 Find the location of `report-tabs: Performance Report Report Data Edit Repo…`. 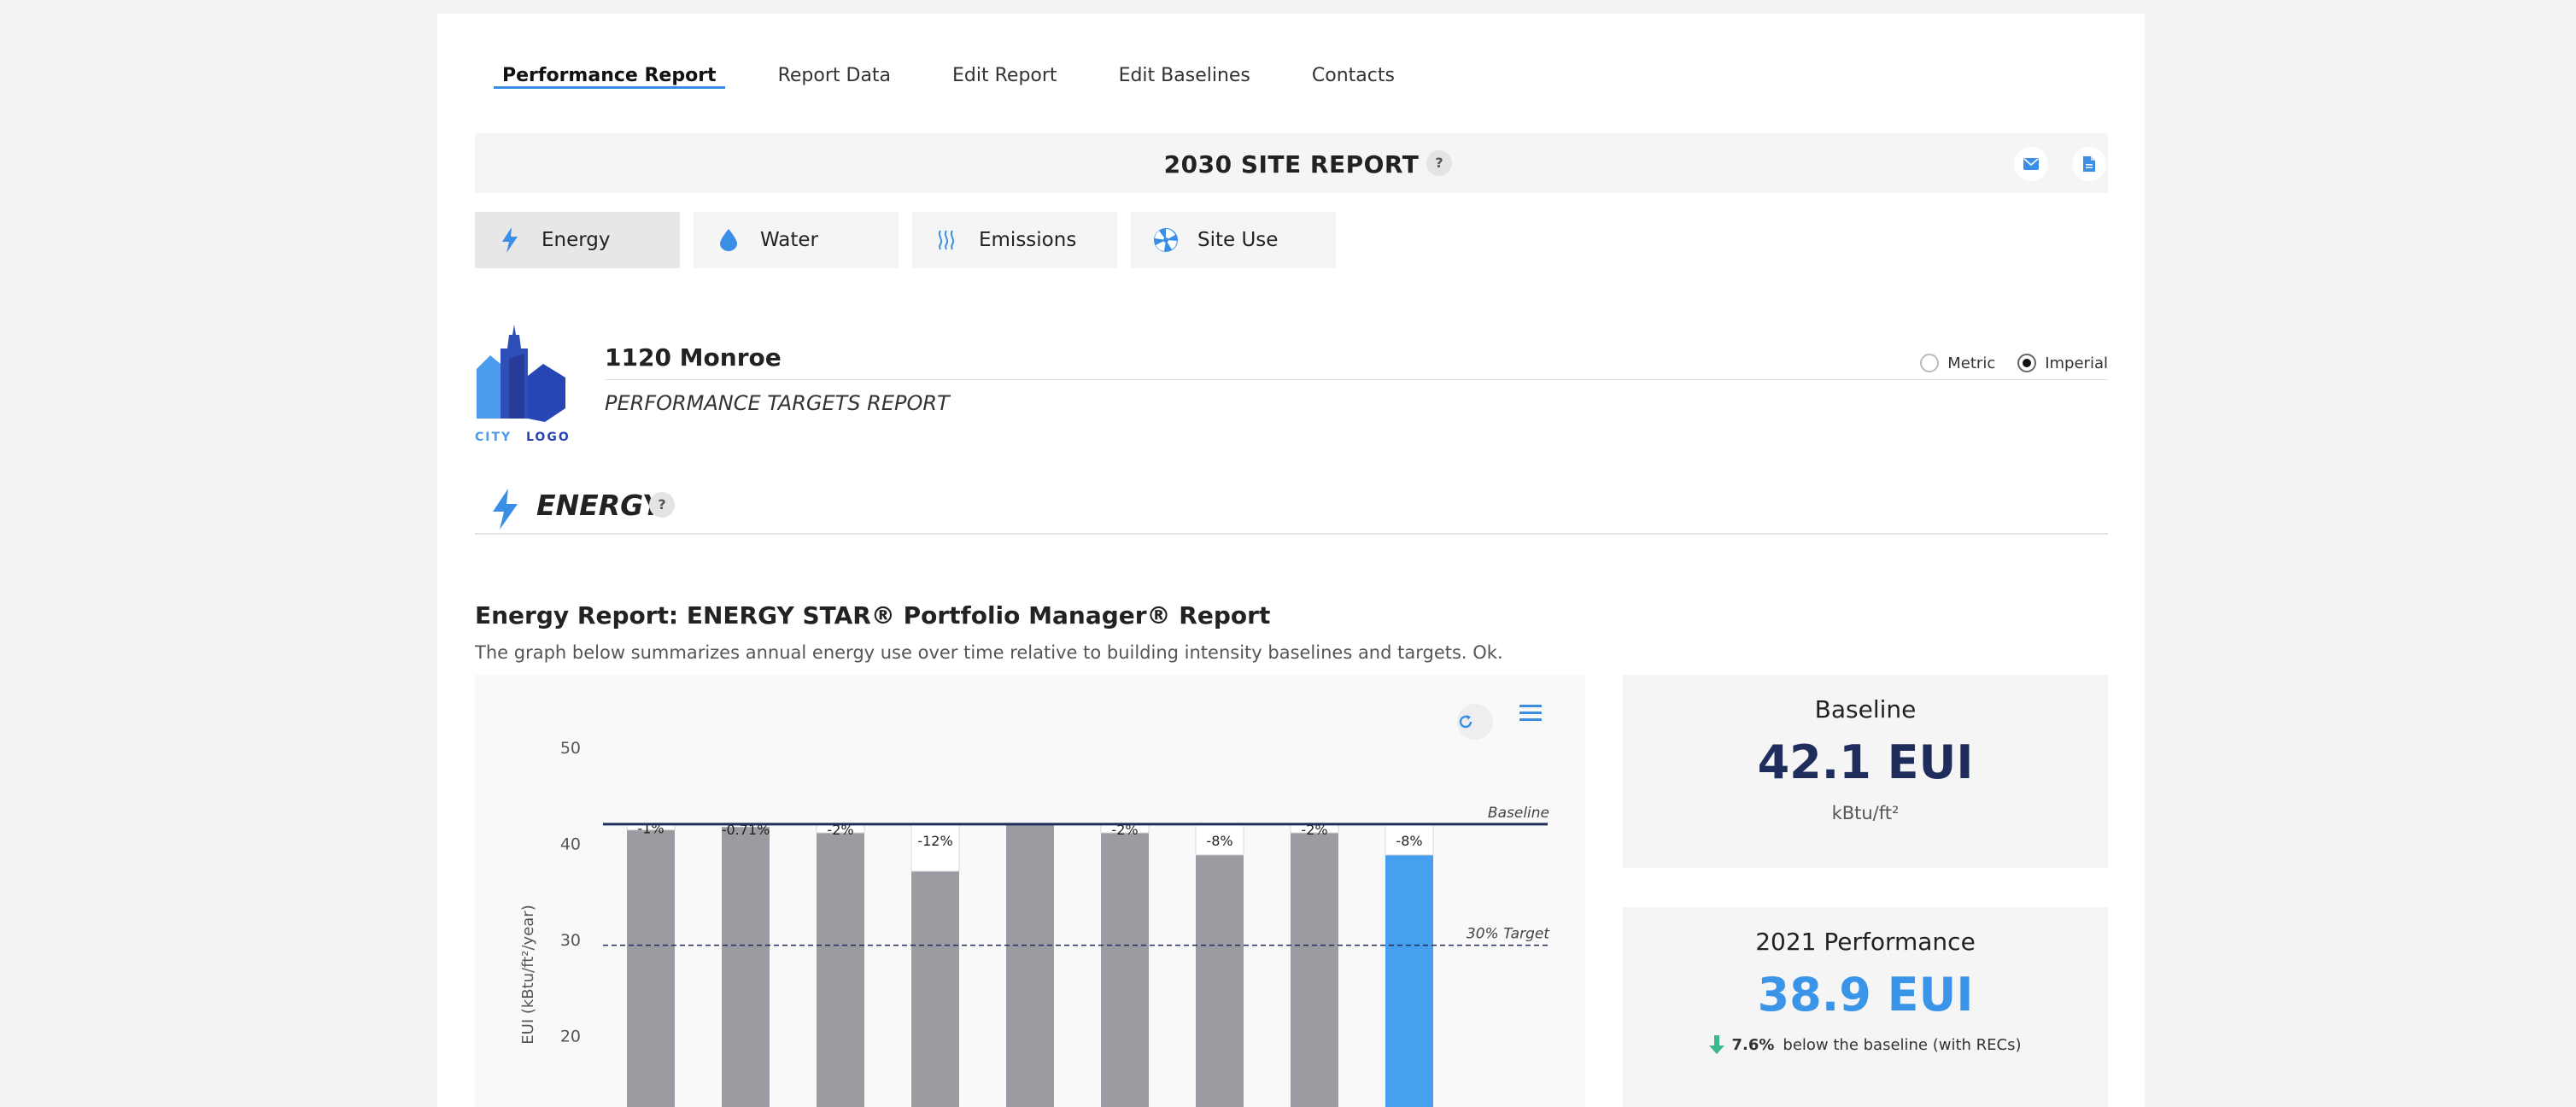

report-tabs: Performance Report Report Data Edit Repo… is located at coordinates (971, 75).